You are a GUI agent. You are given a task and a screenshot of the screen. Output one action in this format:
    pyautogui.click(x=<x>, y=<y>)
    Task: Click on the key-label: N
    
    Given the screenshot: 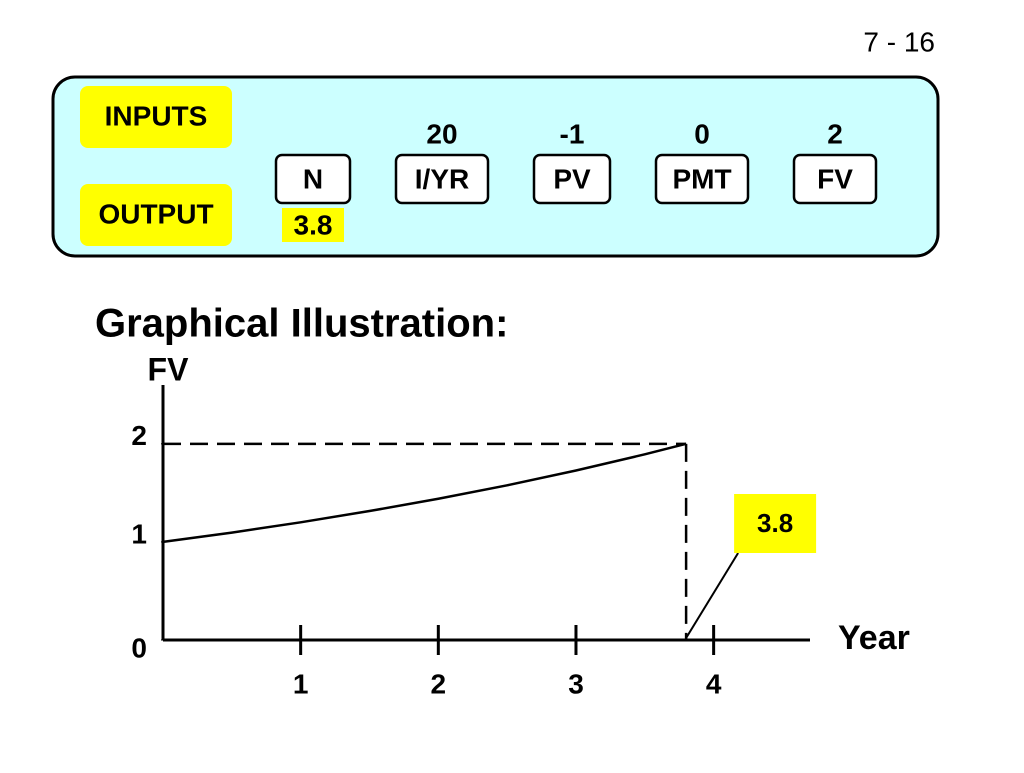 What is the action you would take?
    pyautogui.click(x=313, y=178)
    